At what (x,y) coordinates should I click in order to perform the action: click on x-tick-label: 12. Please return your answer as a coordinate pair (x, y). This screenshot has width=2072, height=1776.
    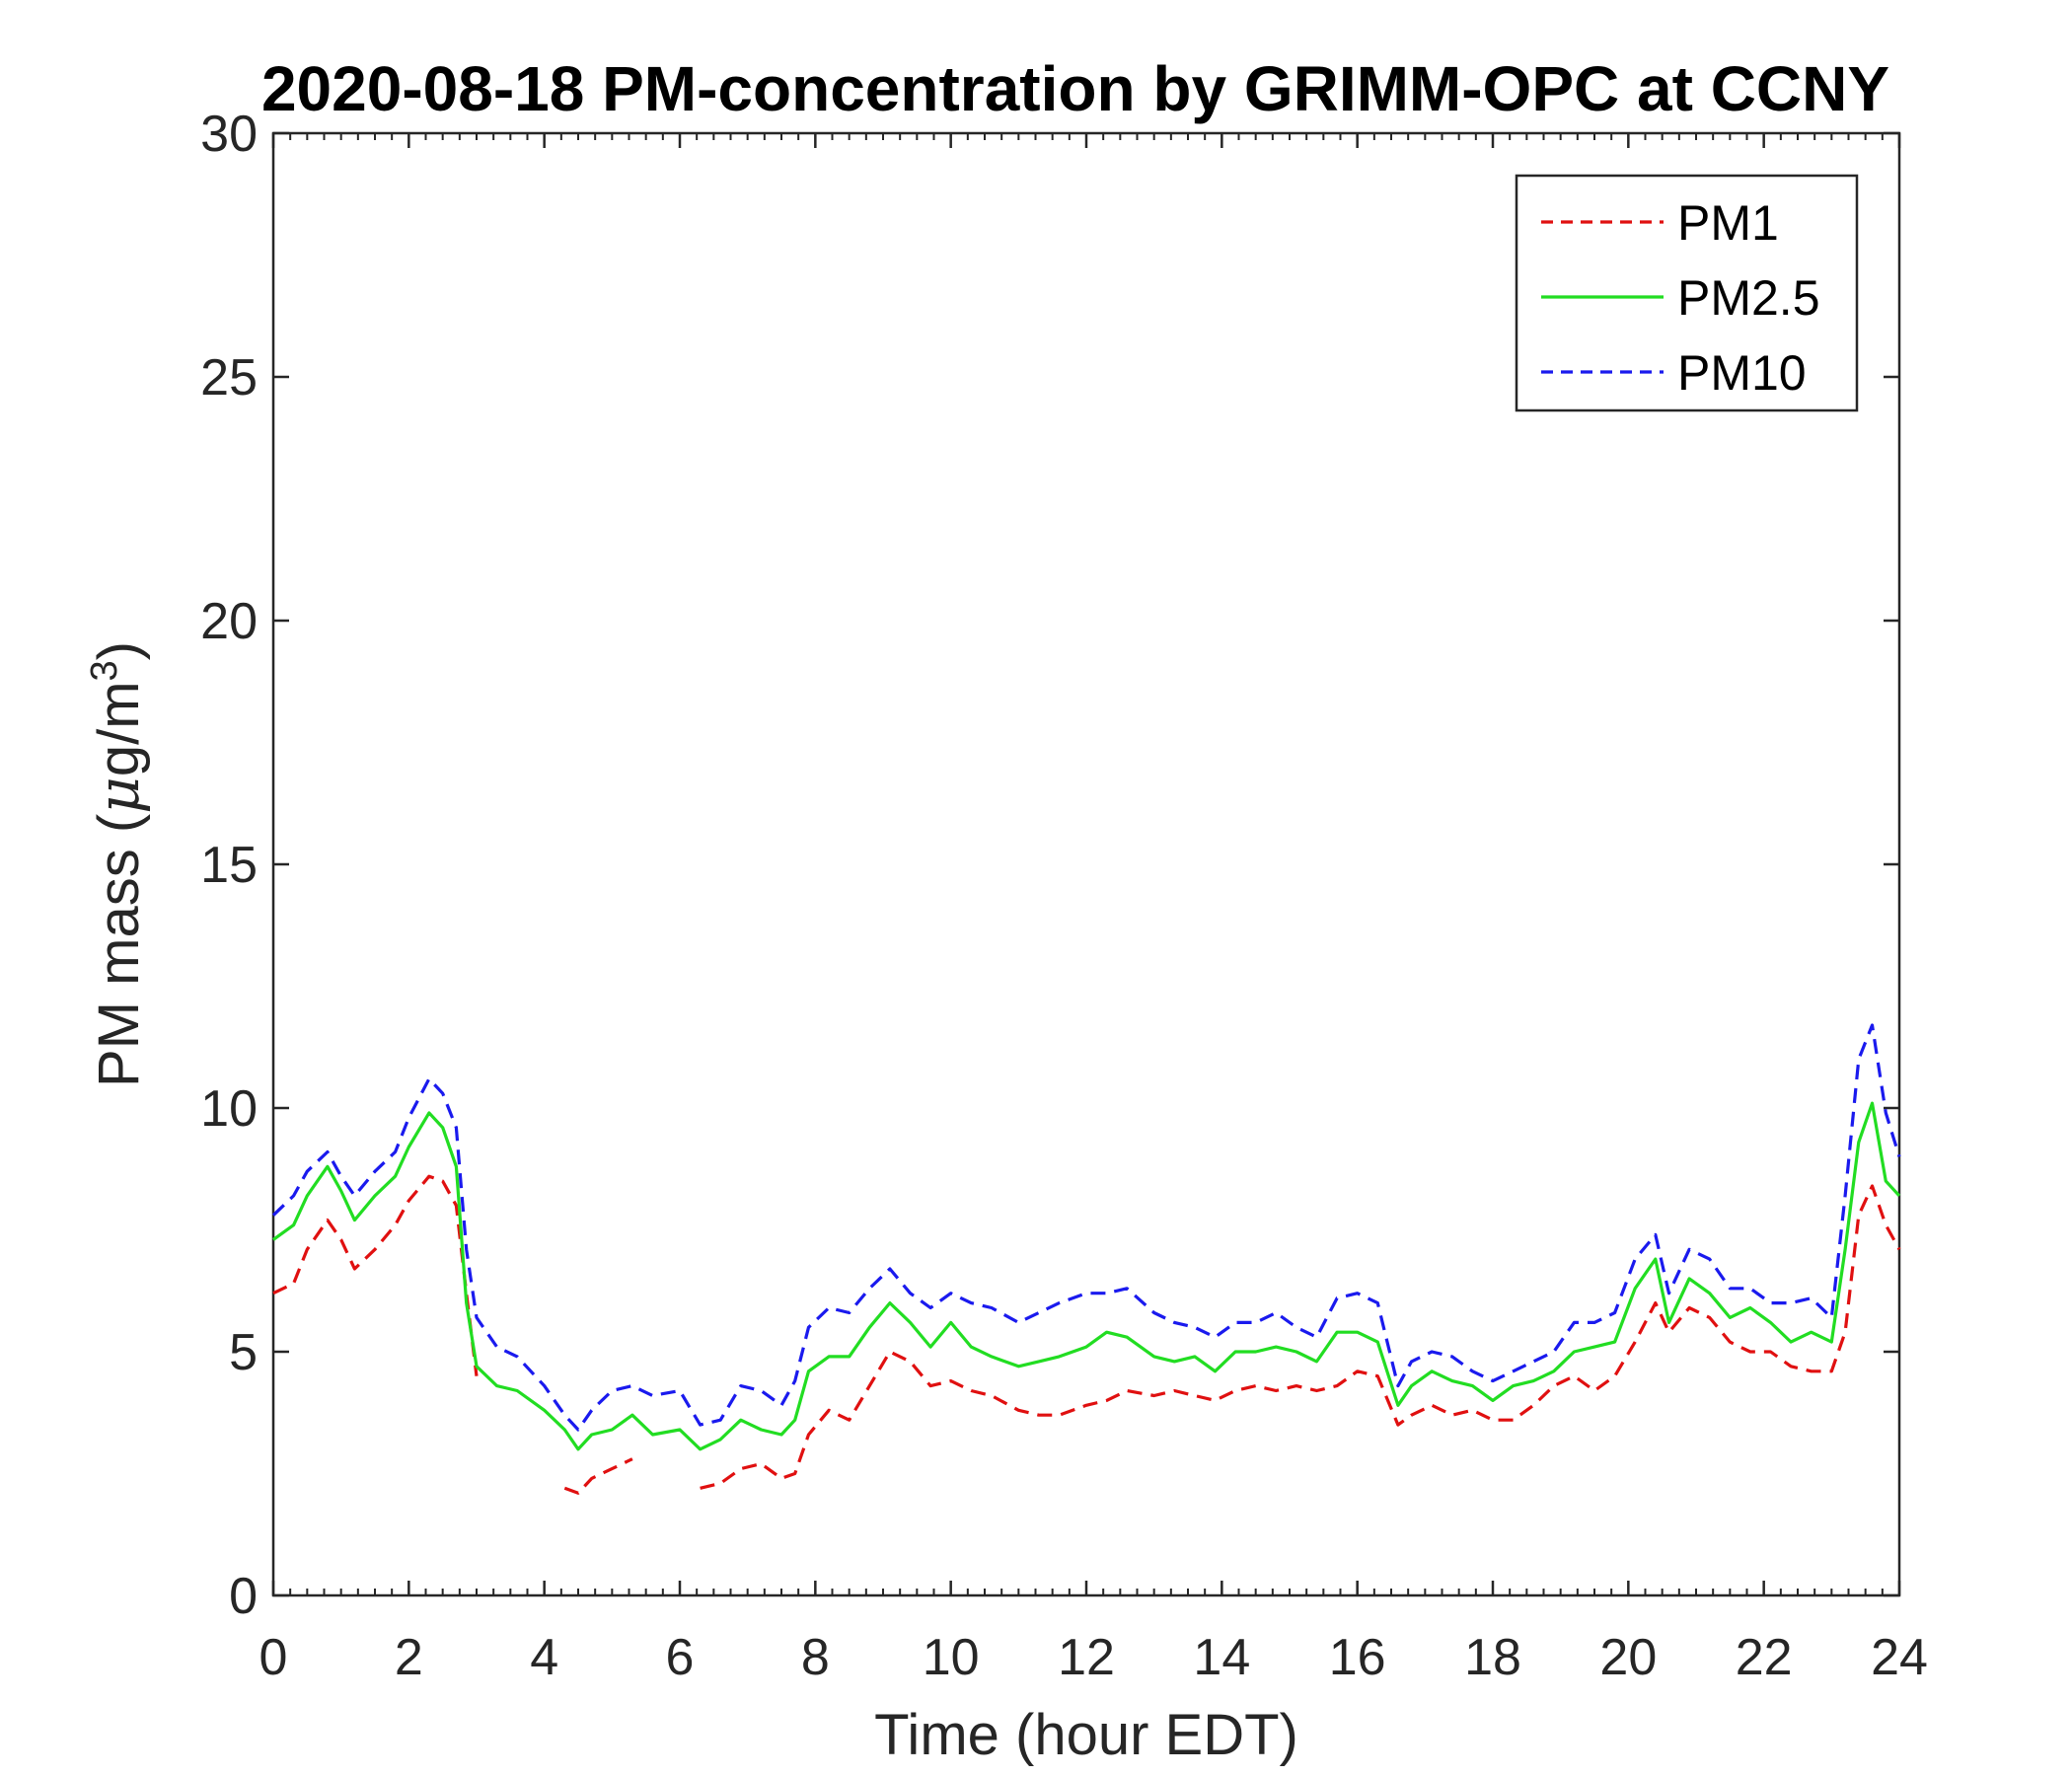
    Looking at the image, I should click on (1086, 1658).